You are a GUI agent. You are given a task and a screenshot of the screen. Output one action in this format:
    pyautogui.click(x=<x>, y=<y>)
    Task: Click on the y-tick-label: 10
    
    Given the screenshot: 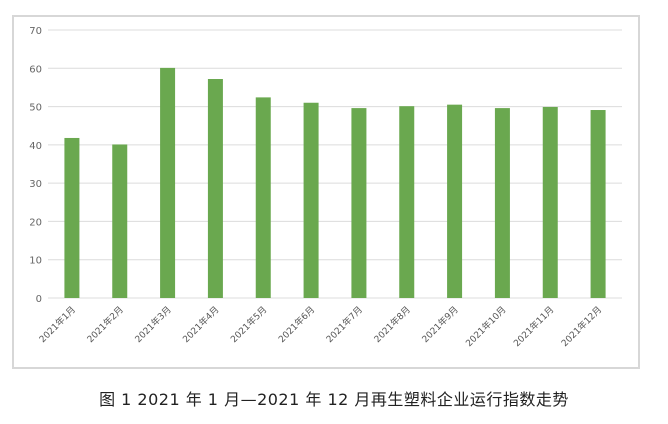 What is the action you would take?
    pyautogui.click(x=35, y=261)
    